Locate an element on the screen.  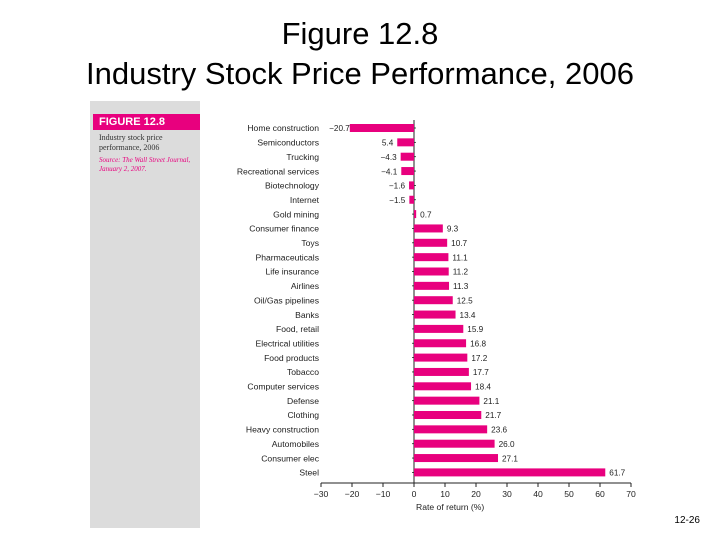
category-label: Home construction is located at coordinates (283, 128).